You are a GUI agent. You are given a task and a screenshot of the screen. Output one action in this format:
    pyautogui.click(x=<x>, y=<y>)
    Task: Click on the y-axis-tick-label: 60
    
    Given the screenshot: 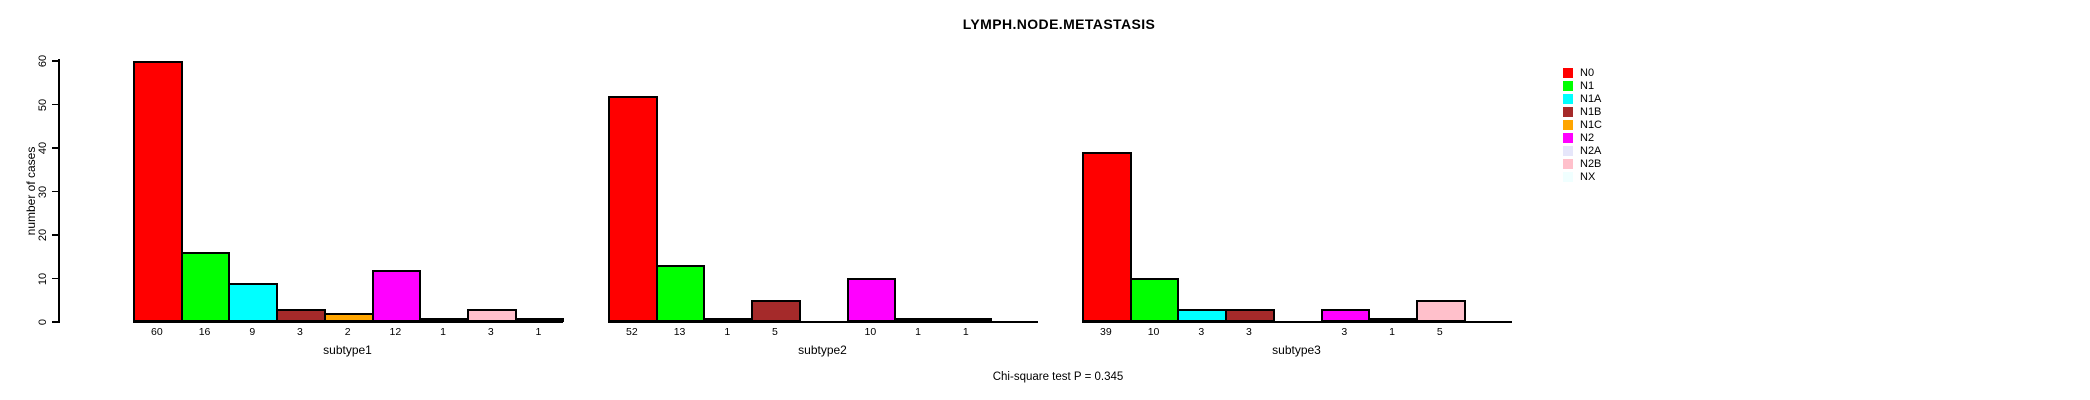 What is the action you would take?
    pyautogui.click(x=43, y=61)
    